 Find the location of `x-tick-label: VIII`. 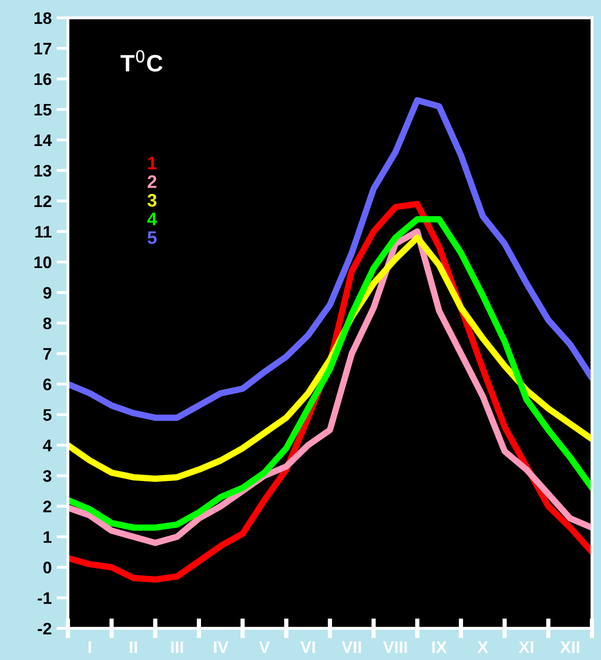

x-tick-label: VIII is located at coordinates (395, 647).